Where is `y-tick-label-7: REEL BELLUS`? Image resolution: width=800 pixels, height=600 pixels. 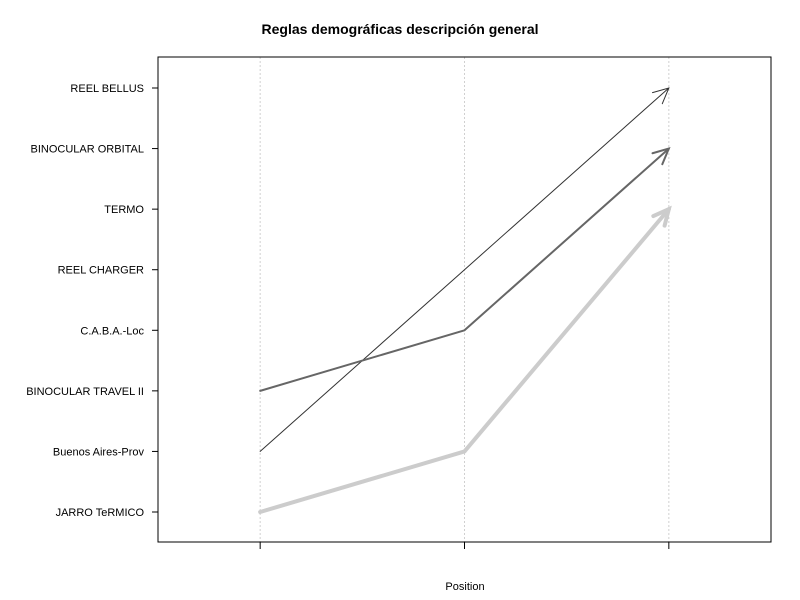
y-tick-label-7: REEL BELLUS is located at coordinates (107, 89).